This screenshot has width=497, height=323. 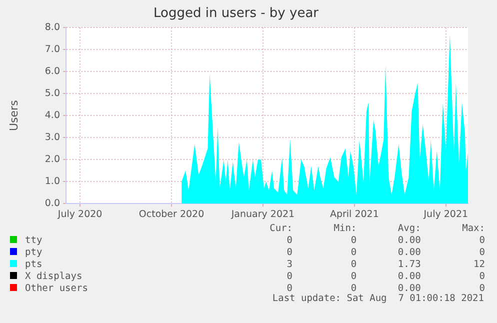 What do you see at coordinates (34, 264) in the screenshot?
I see `legend-label: pts` at bounding box center [34, 264].